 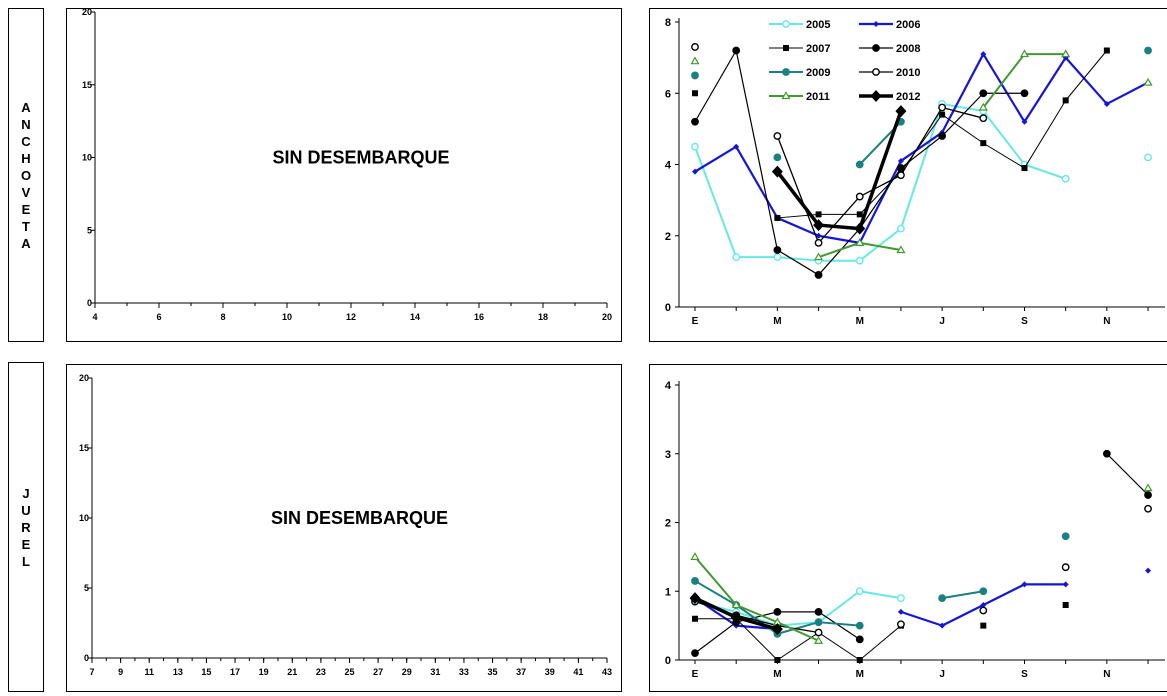 What do you see at coordinates (668, 524) in the screenshot?
I see `y-tick-label: 2` at bounding box center [668, 524].